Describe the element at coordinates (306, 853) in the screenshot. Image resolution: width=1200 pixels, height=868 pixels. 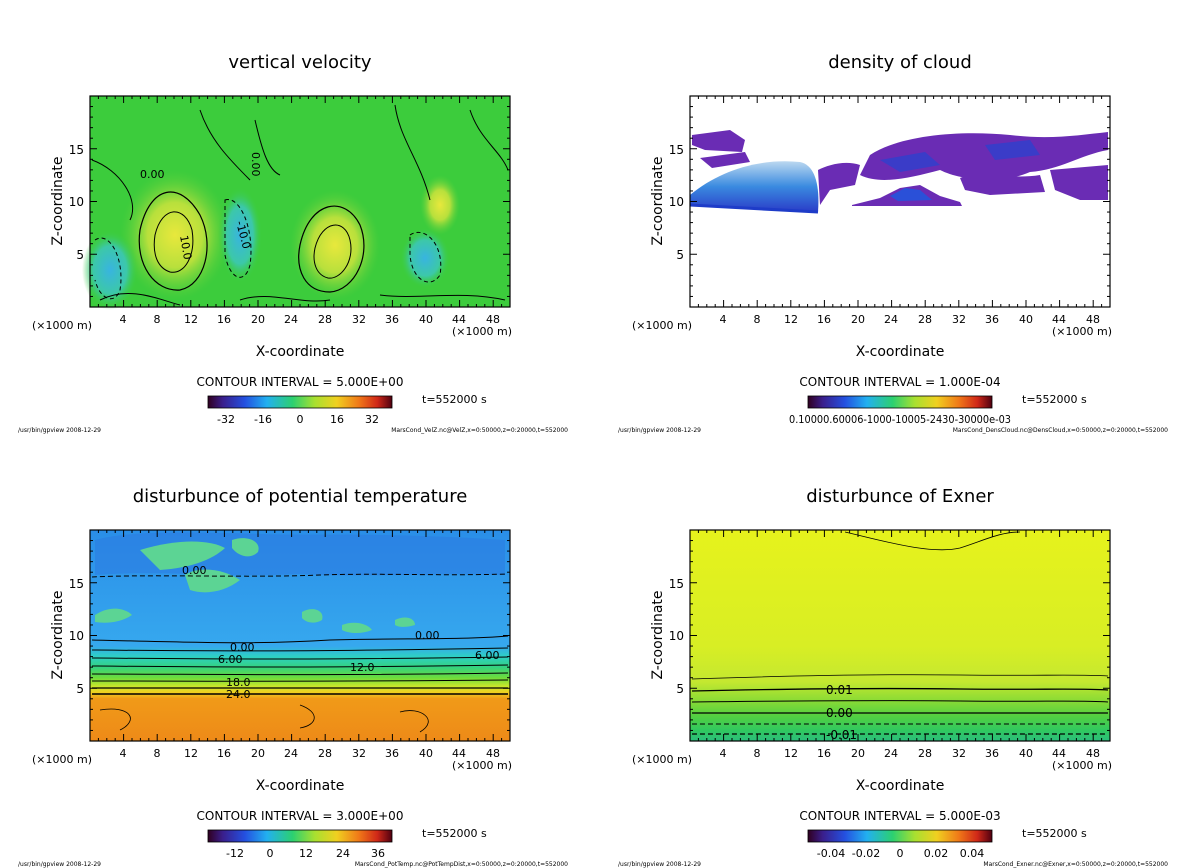
I see `colorbar-tick: 12` at that location.